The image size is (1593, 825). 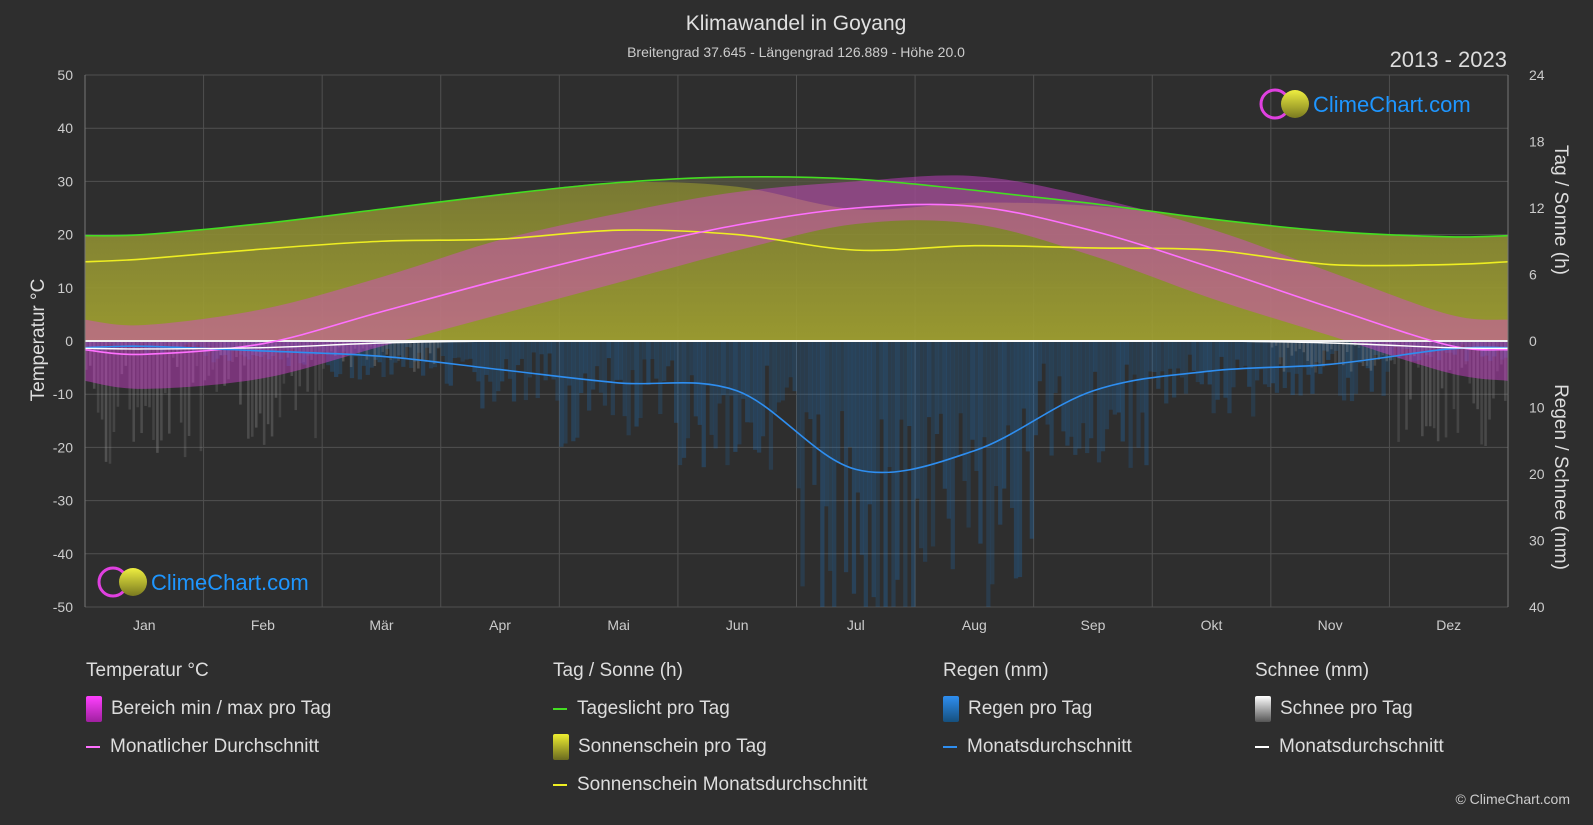 I want to click on logo-bottom: ClimeChart.com, so click(x=203, y=582).